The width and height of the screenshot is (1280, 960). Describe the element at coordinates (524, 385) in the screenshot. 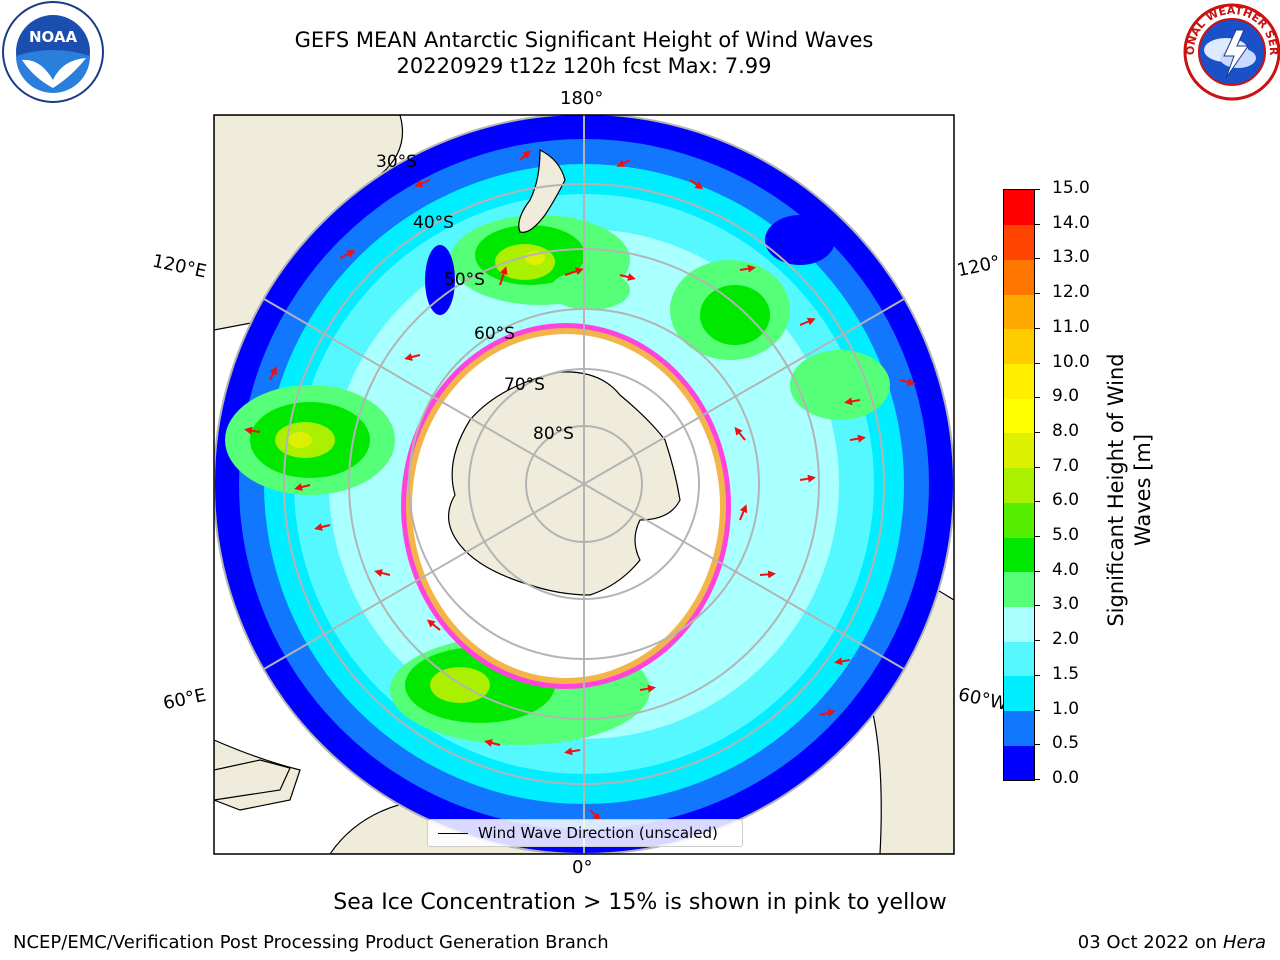

I see `lat-label-70s: 70°S` at that location.